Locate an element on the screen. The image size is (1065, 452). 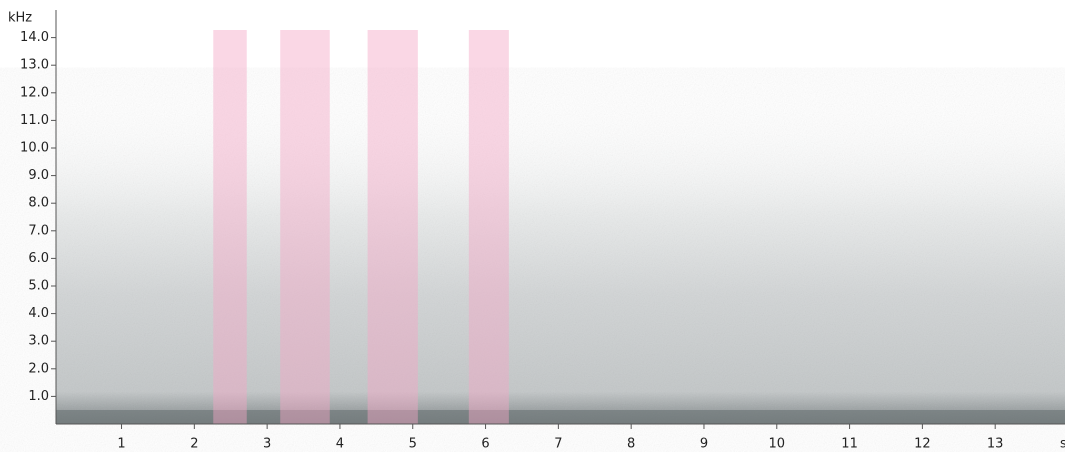
y-tick-label: 13.0 is located at coordinates (34, 65).